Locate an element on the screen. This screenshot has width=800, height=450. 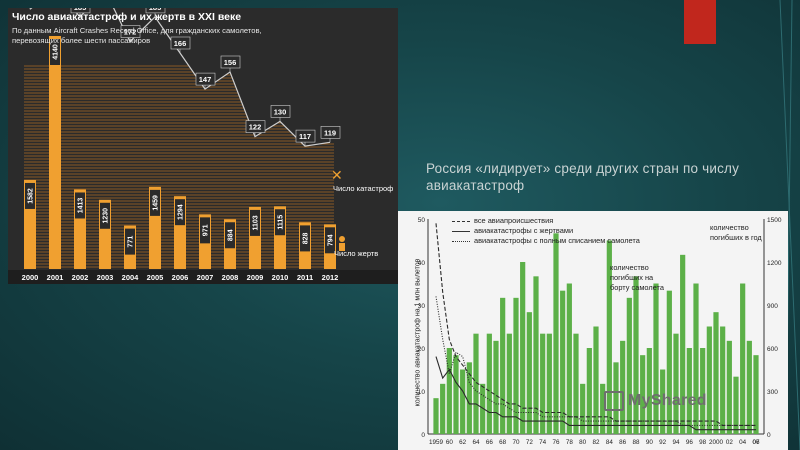
deaths-label: 794 is located at coordinates (331, 240).